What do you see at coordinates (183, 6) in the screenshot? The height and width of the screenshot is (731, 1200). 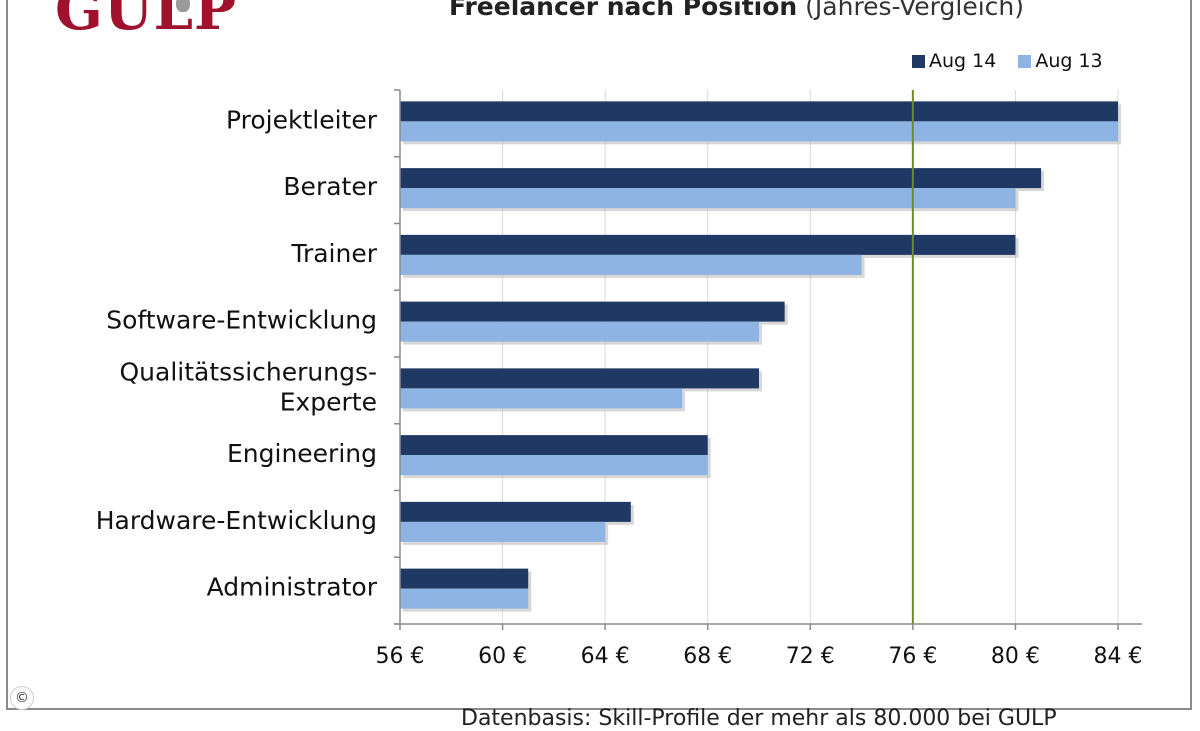 I see `logo-mark-icon` at bounding box center [183, 6].